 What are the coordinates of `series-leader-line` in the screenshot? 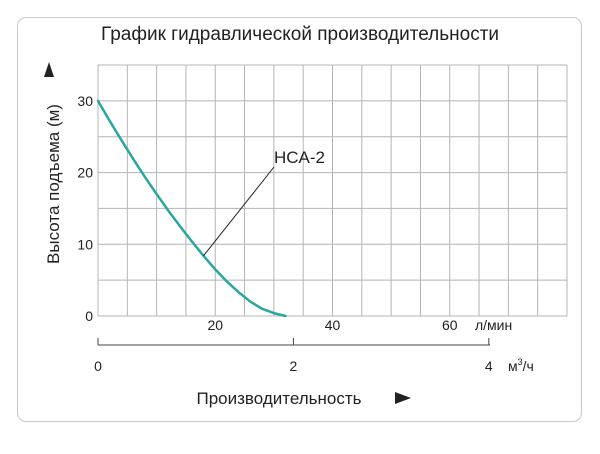 It's located at (239, 211).